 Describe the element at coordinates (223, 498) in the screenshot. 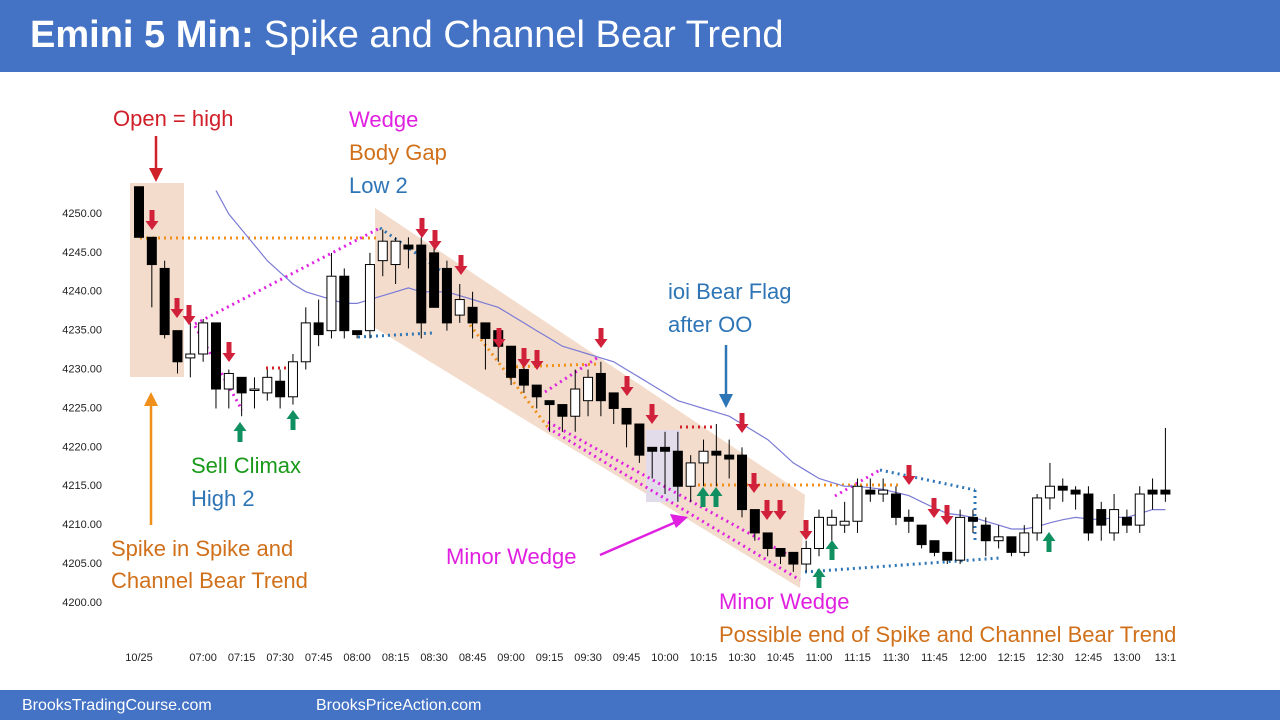

I see `annotation: High 2` at that location.